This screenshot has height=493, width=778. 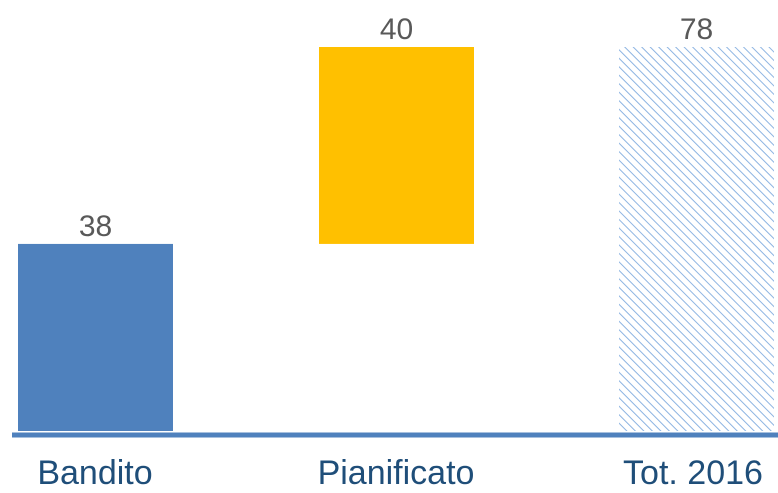 What do you see at coordinates (396, 145) in the screenshot?
I see `bar-pianificato` at bounding box center [396, 145].